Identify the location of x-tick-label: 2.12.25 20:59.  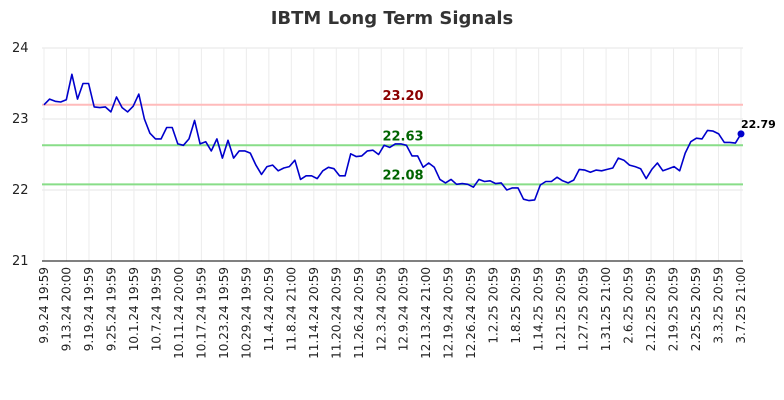
(651, 309).